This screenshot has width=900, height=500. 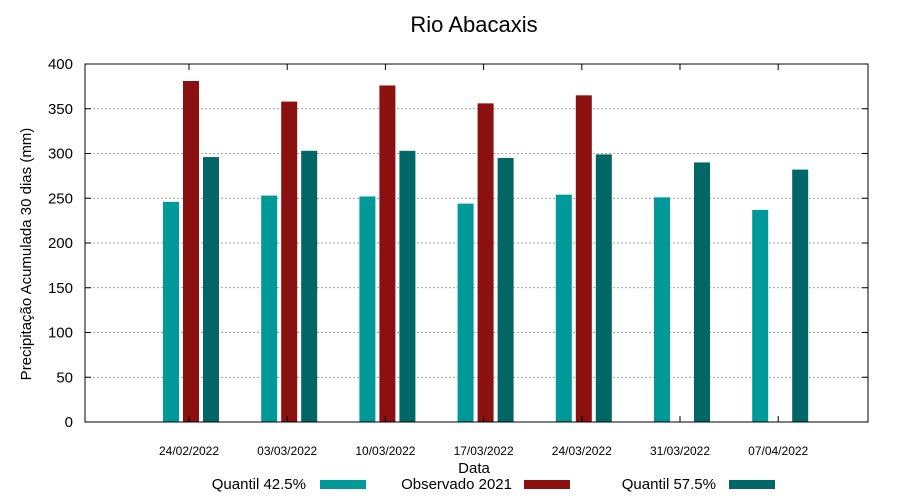 I want to click on legend: Quantil 42.5% Observado 2021 Quantil 57.5%, so click(x=493, y=484).